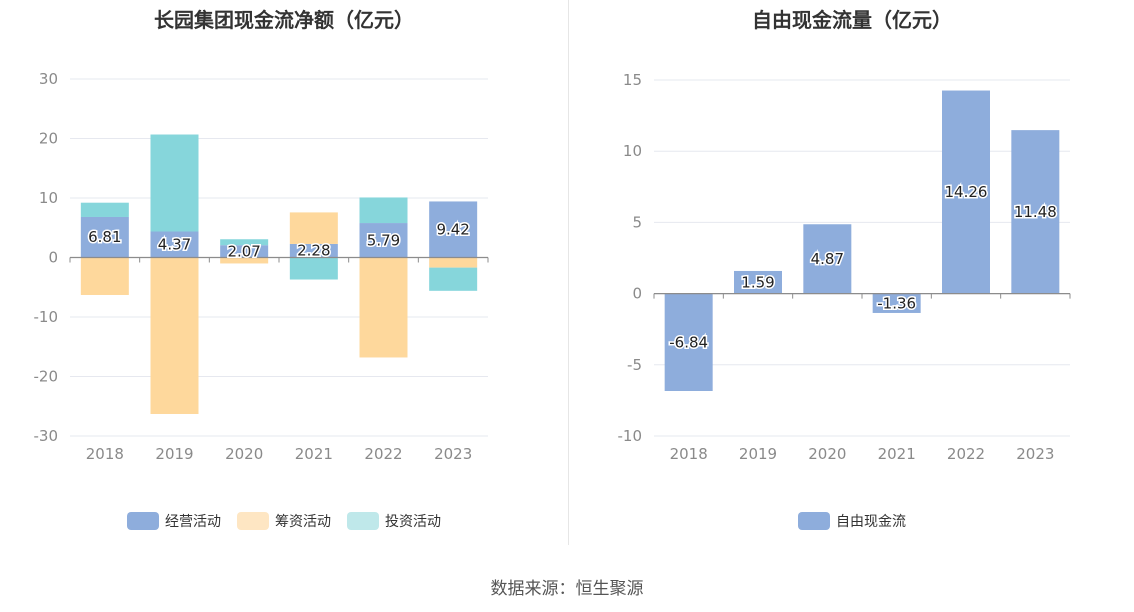 Image resolution: width=1134 pixels, height=612 pixels. I want to click on legend-label-free-cash-flow: 自由现金流, so click(871, 522).